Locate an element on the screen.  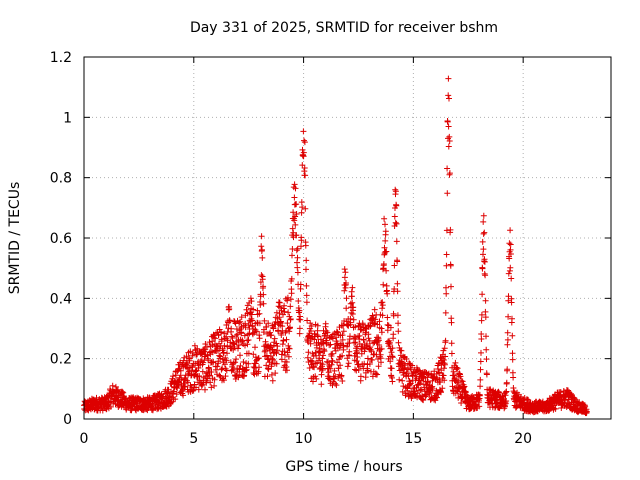
y-tick-label: 0.4 is located at coordinates (61, 299).